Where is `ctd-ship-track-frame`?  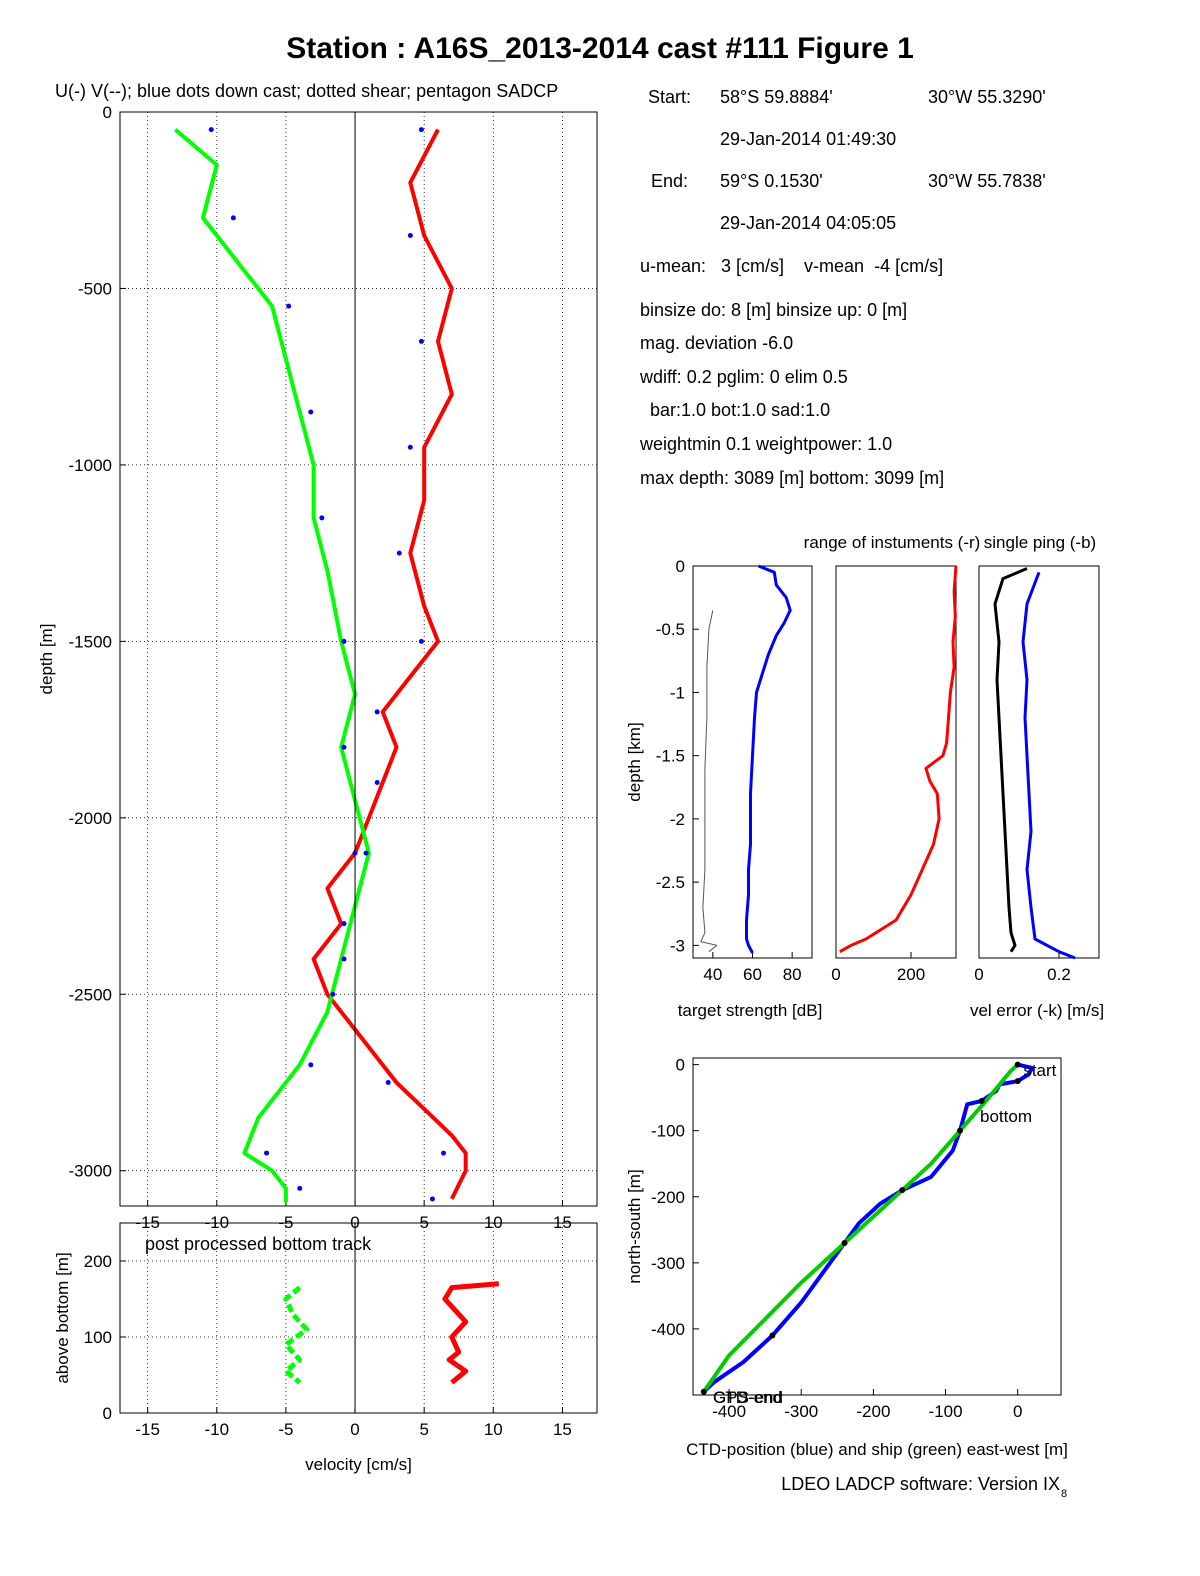 ctd-ship-track-frame is located at coordinates (877, 1226).